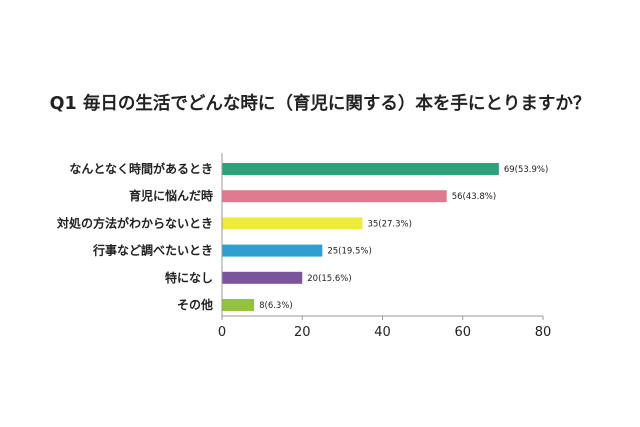  What do you see at coordinates (320, 103) in the screenshot?
I see `chart-title: Q1 毎日の生活でどんな時に（育児に関する）本を手にとりますか？` at bounding box center [320, 103].